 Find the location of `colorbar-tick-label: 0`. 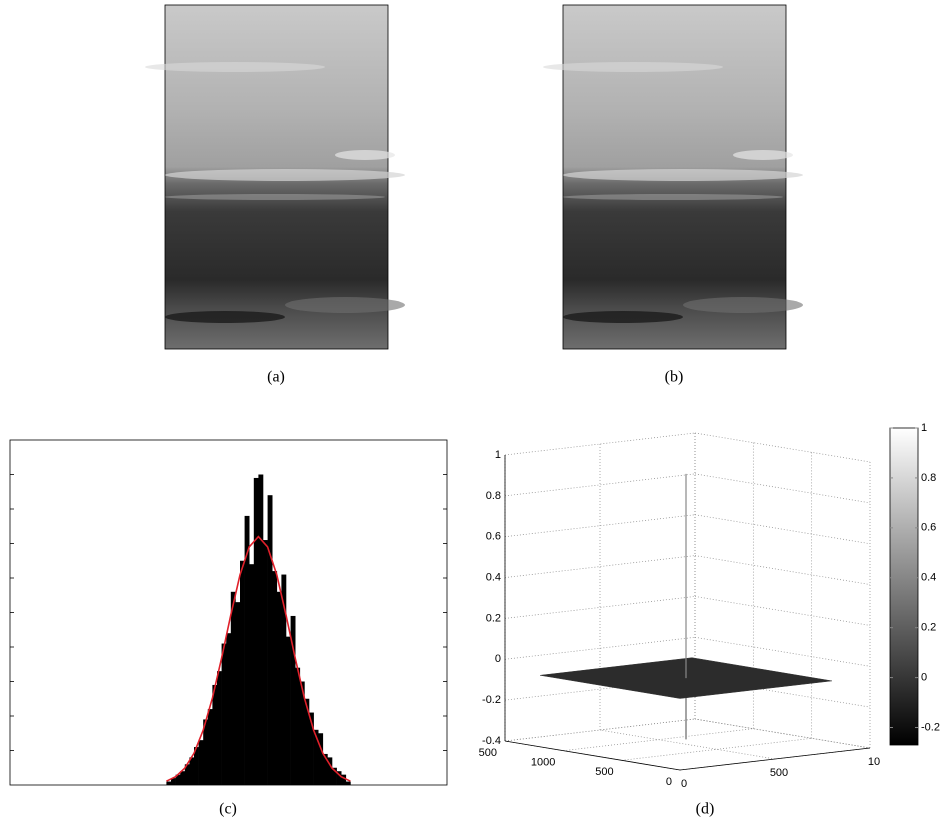

colorbar-tick-label: 0 is located at coordinates (924, 678).